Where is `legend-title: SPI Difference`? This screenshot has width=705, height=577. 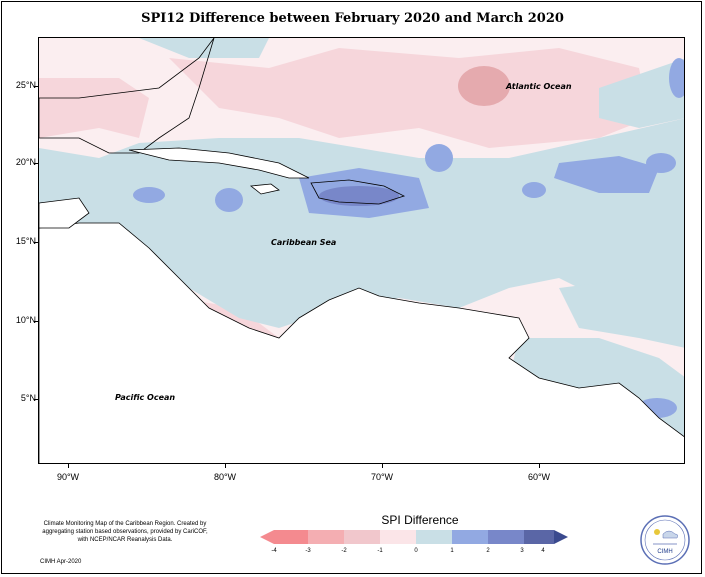 legend-title: SPI Difference is located at coordinates (420, 520).